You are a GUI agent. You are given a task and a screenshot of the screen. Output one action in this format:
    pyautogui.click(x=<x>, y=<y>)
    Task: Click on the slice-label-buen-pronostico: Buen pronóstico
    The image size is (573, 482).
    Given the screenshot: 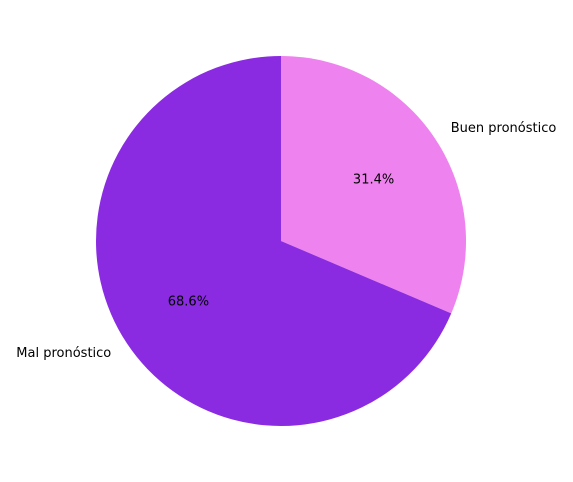 What is the action you would take?
    pyautogui.click(x=504, y=128)
    